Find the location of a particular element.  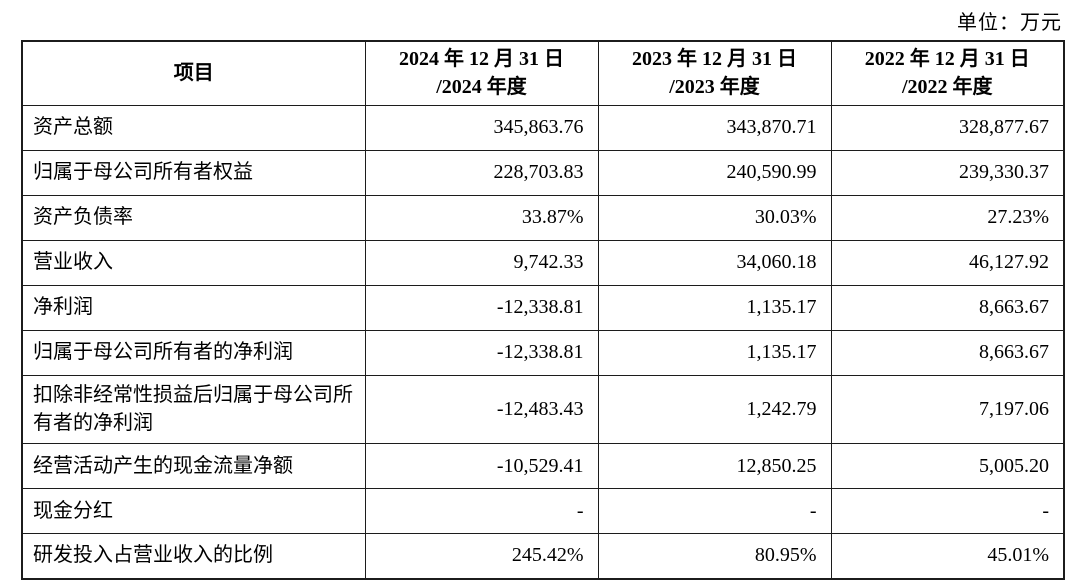

value-cell: 34,060.18 is located at coordinates (714, 263).